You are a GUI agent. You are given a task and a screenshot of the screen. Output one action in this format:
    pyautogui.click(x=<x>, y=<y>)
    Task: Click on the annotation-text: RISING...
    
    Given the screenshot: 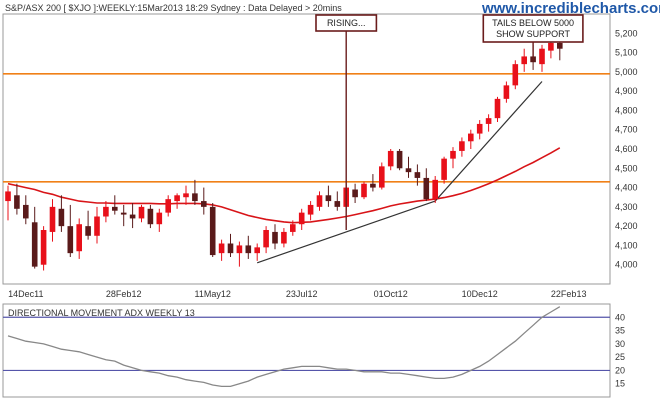 What is the action you would take?
    pyautogui.click(x=346, y=23)
    